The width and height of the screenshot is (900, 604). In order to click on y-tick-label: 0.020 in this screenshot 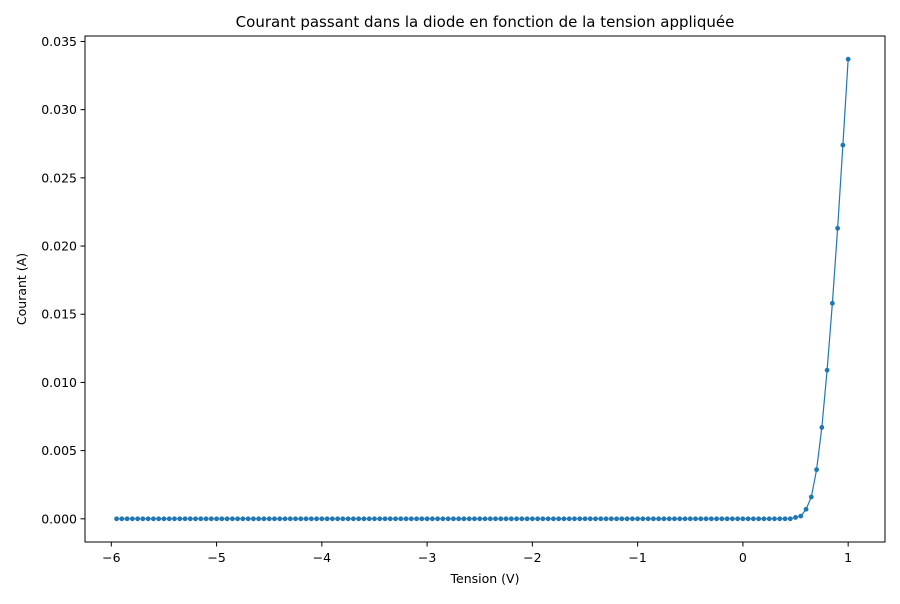, I will do `click(59, 246)`.